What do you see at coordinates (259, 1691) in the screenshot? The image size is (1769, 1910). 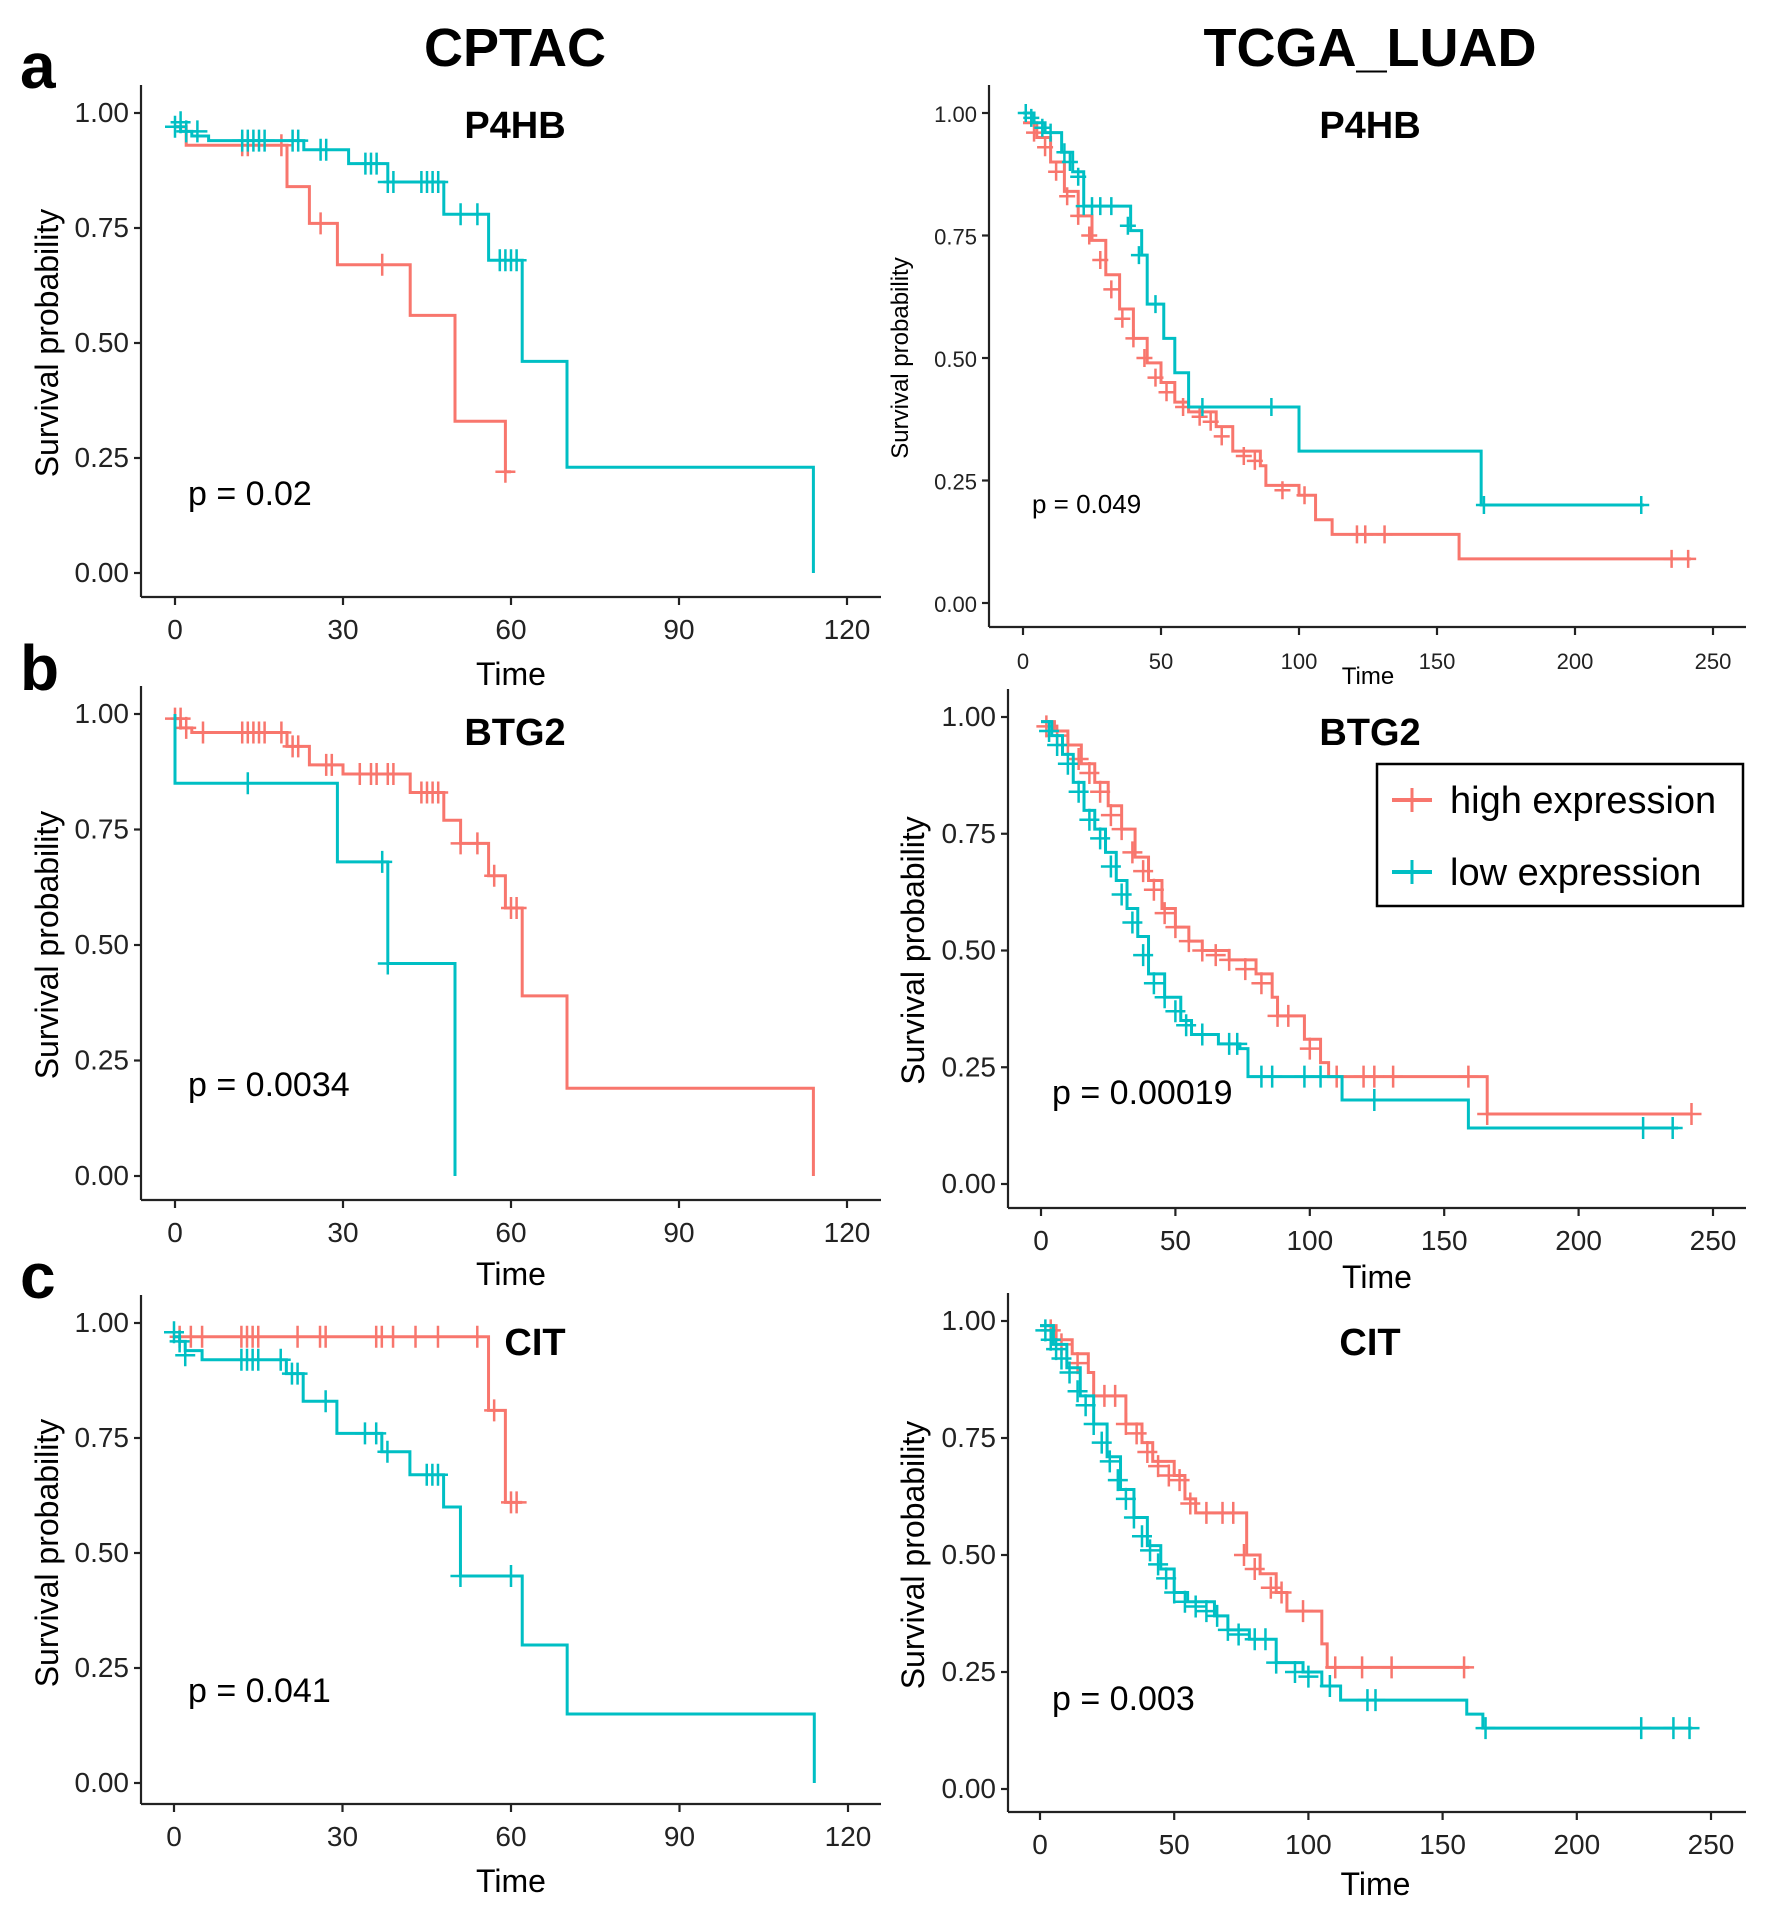 I see `p-value-label: p = 0.041` at bounding box center [259, 1691].